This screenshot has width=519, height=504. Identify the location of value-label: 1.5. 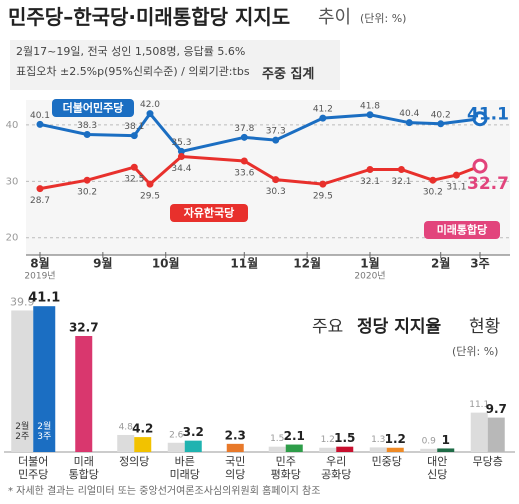
(277, 439).